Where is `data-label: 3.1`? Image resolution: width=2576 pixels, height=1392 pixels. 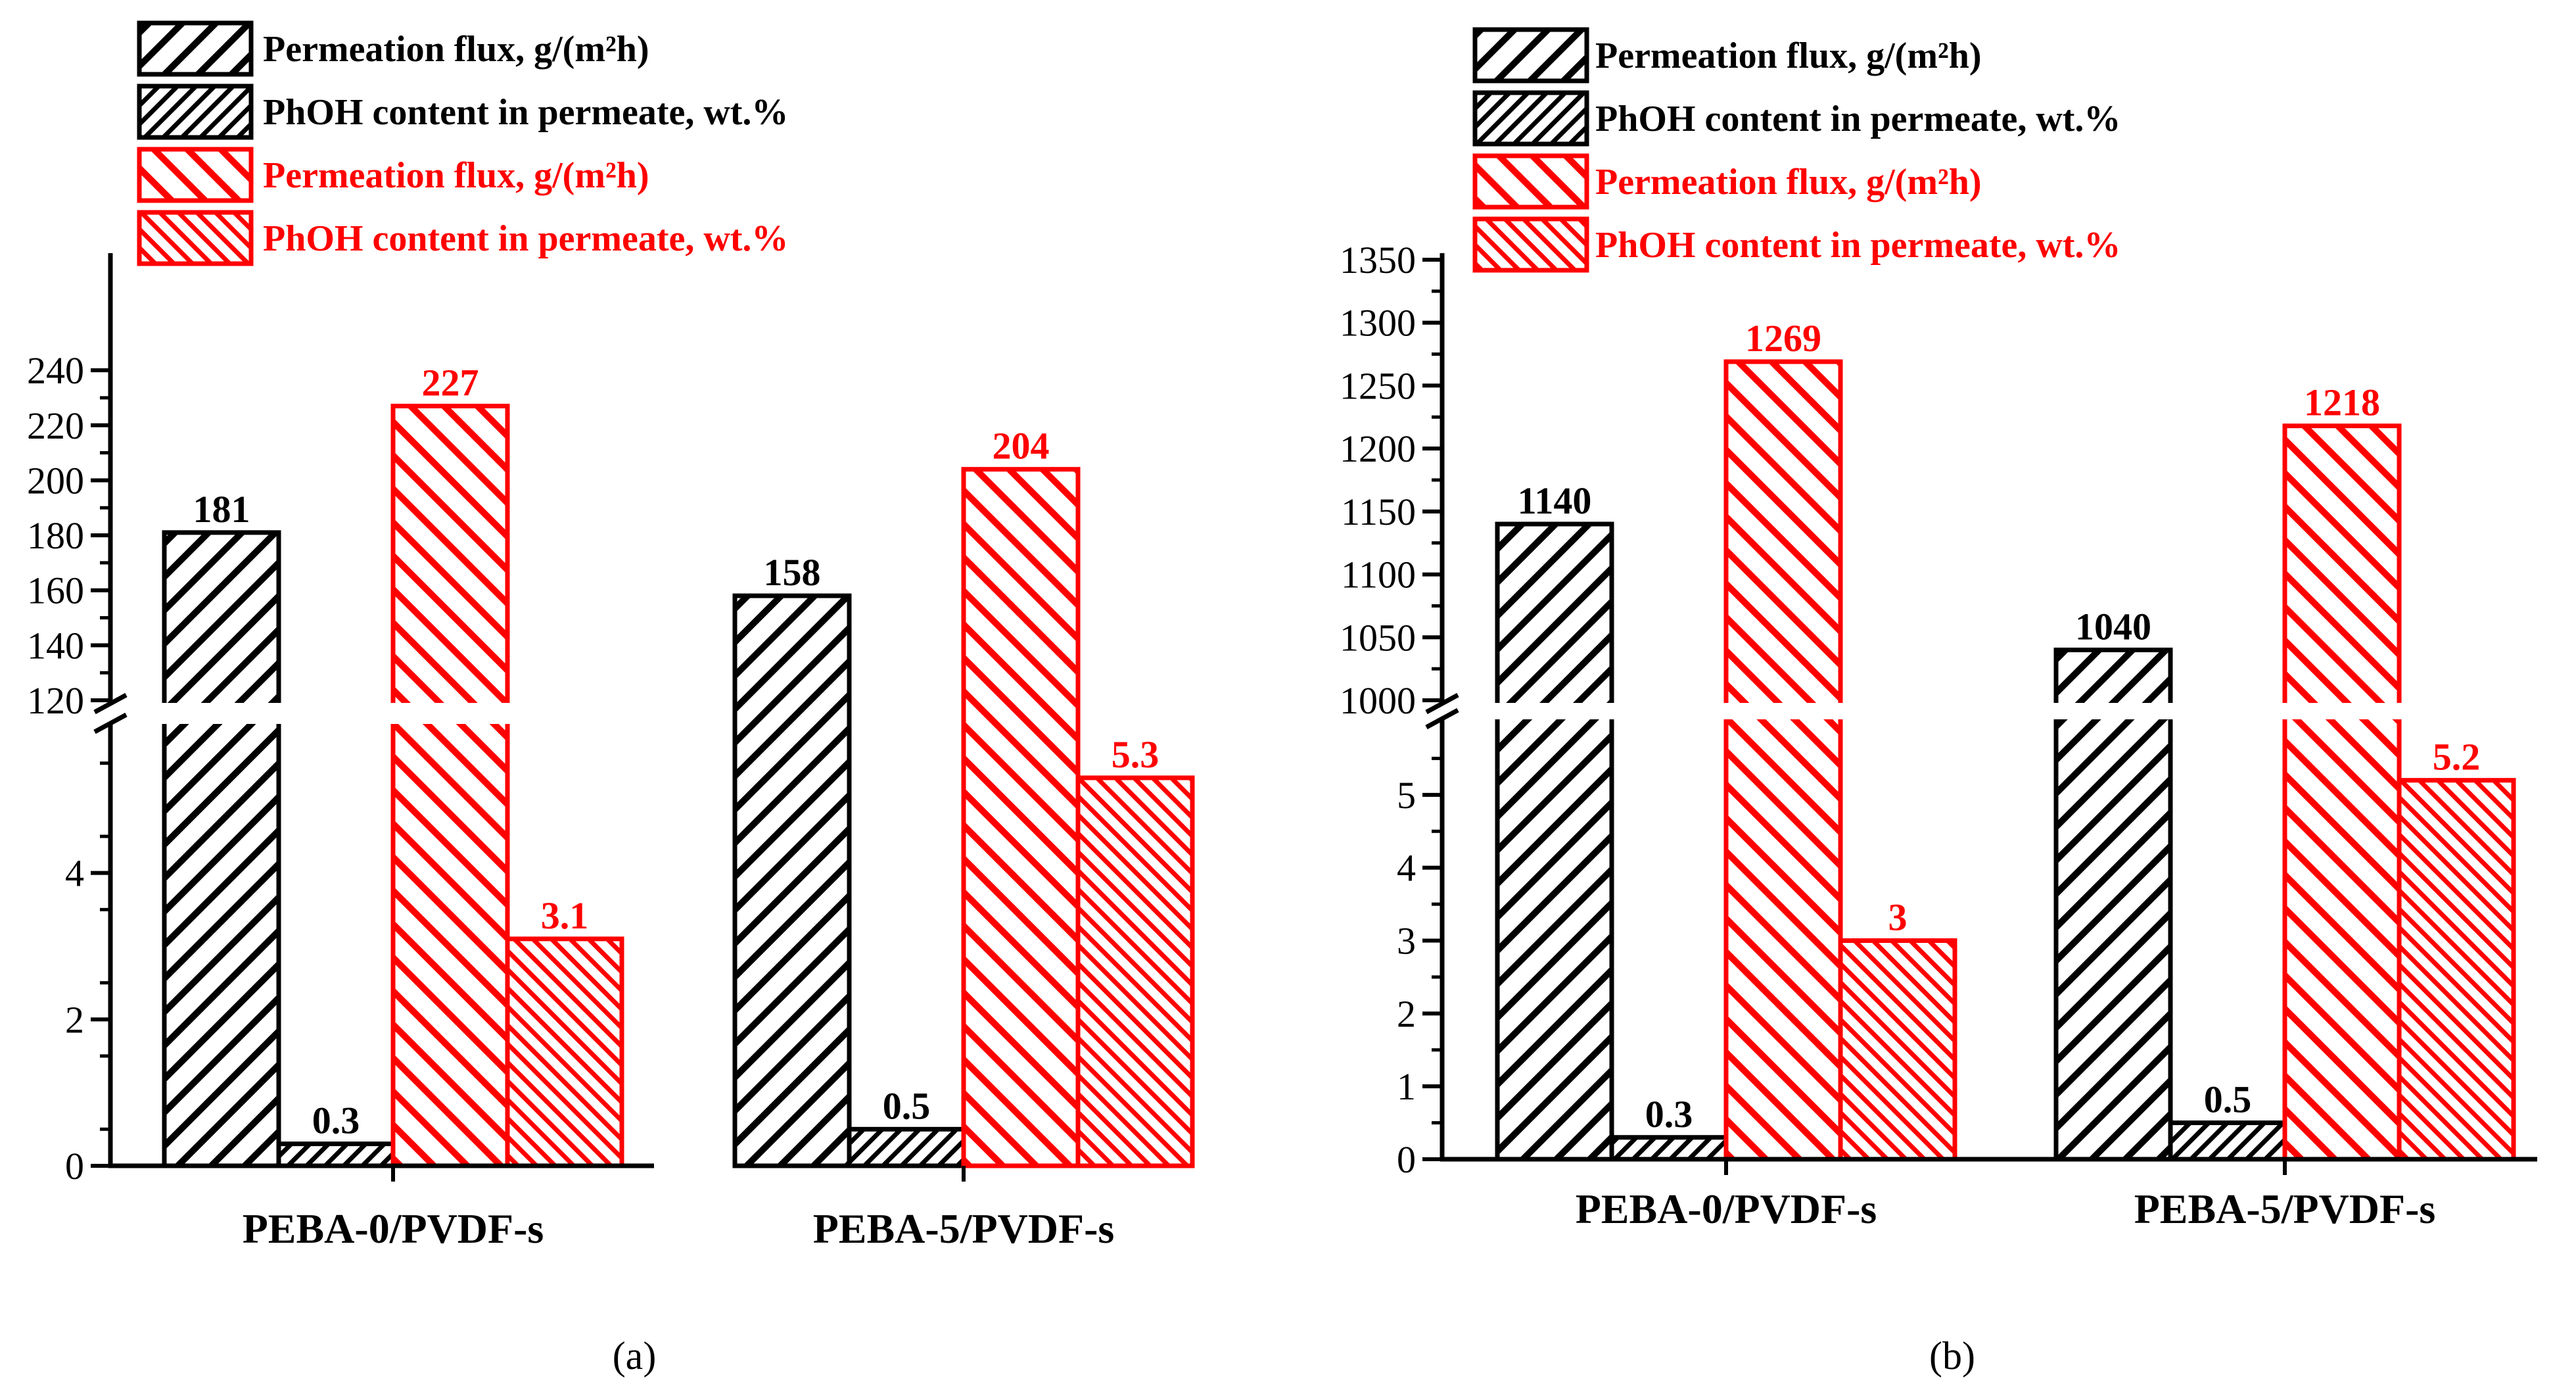
data-label: 3.1 is located at coordinates (565, 915).